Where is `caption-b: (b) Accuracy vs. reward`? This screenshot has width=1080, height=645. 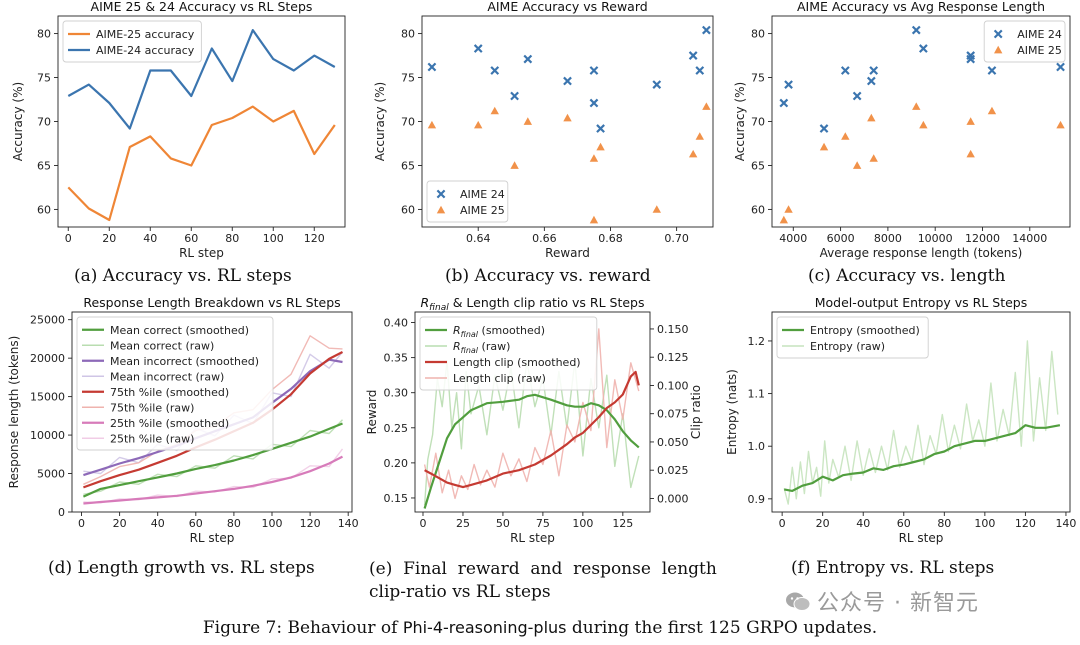 caption-b: (b) Accuracy vs. reward is located at coordinates (548, 276).